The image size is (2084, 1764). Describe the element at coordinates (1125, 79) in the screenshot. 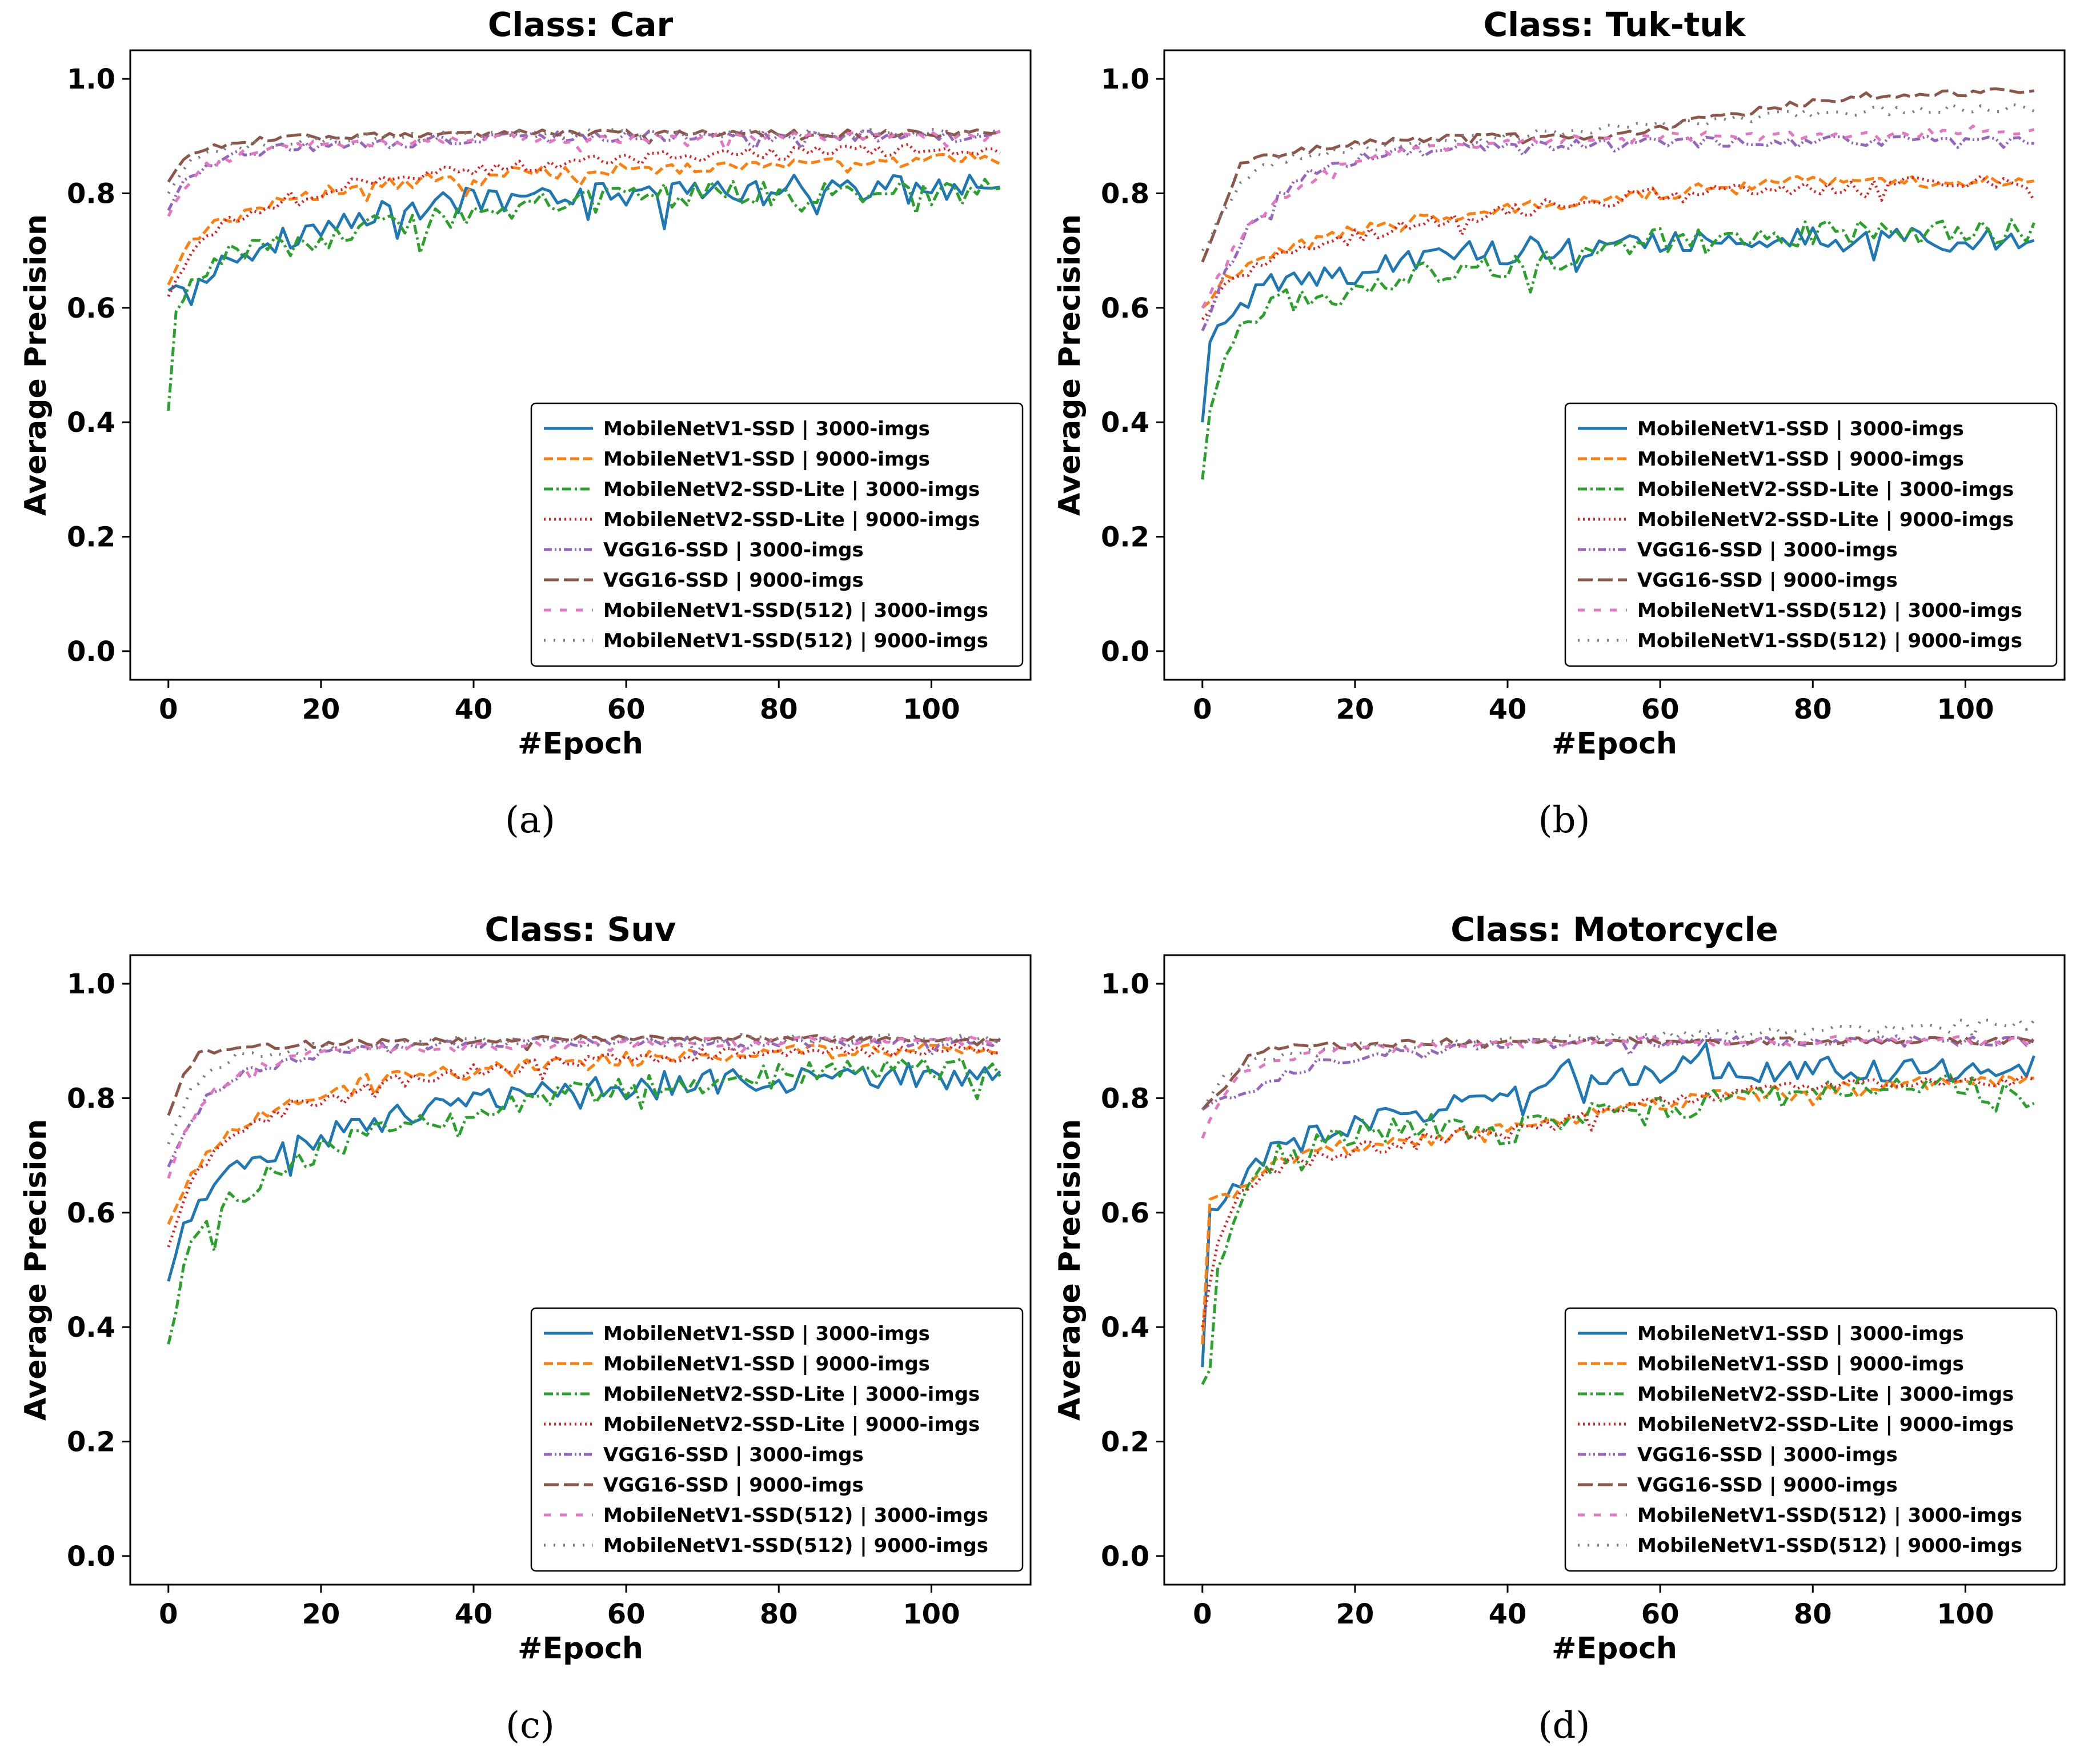

I see `y-tick-label-b: 1.0` at that location.